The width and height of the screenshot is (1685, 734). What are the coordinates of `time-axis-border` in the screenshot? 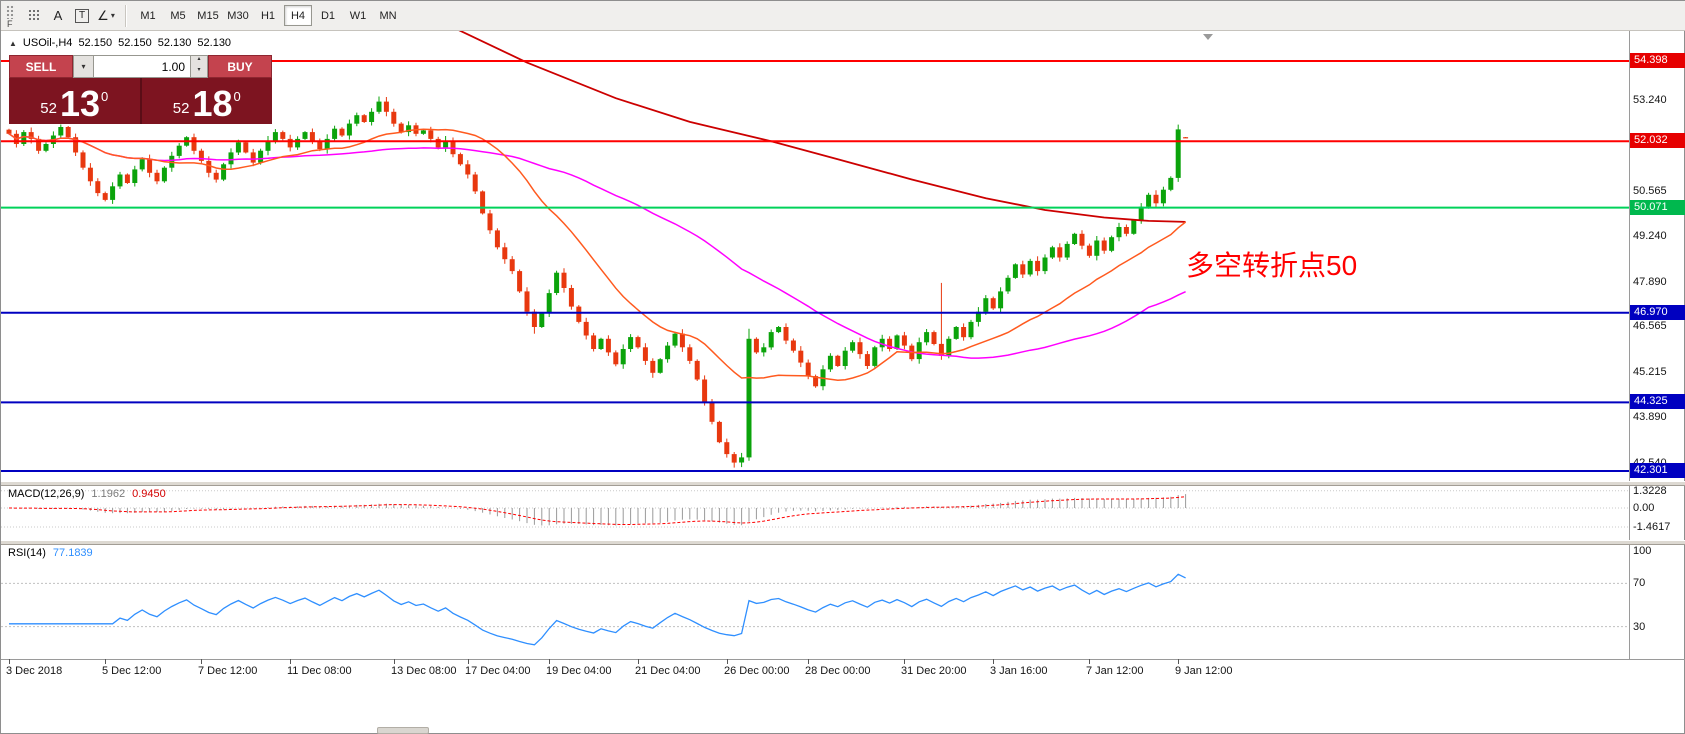 It's located at (843, 659).